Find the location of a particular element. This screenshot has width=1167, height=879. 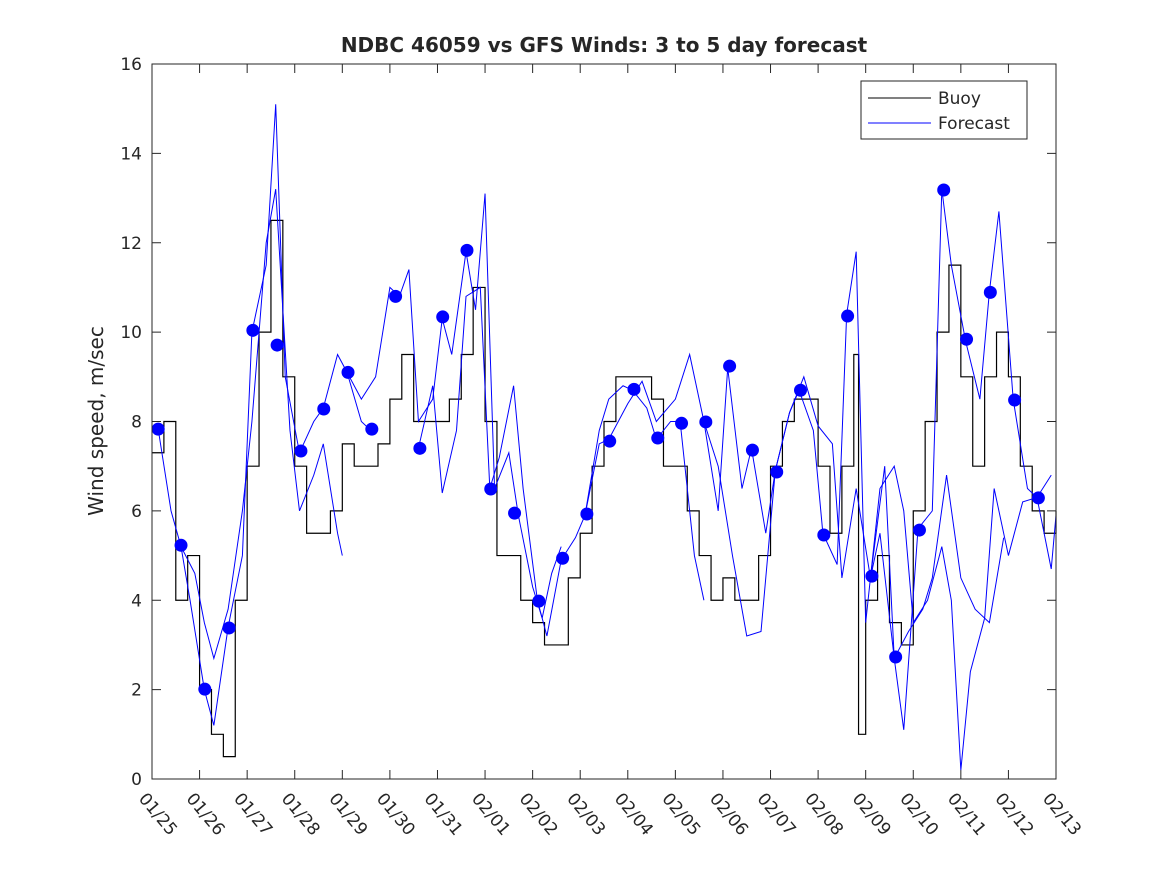

x-tick-label: 02/09 is located at coordinates (871, 814).